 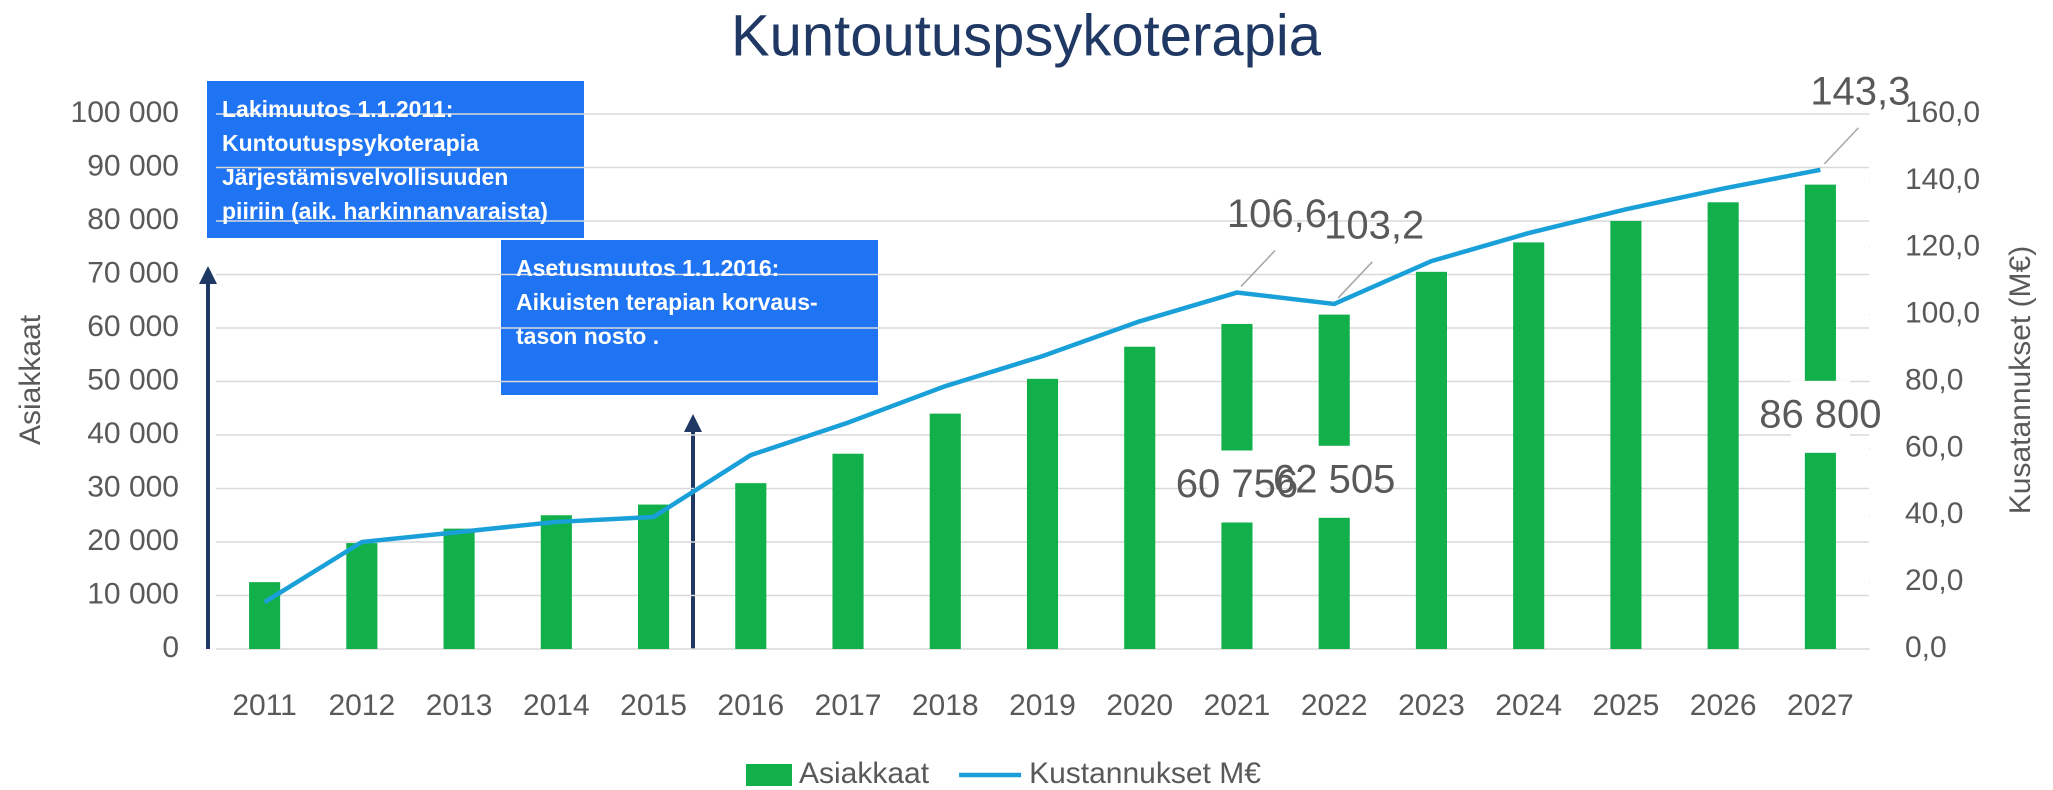 I want to click on annotation-text: Lakimuutos 1.1.2011:, so click(x=337, y=109).